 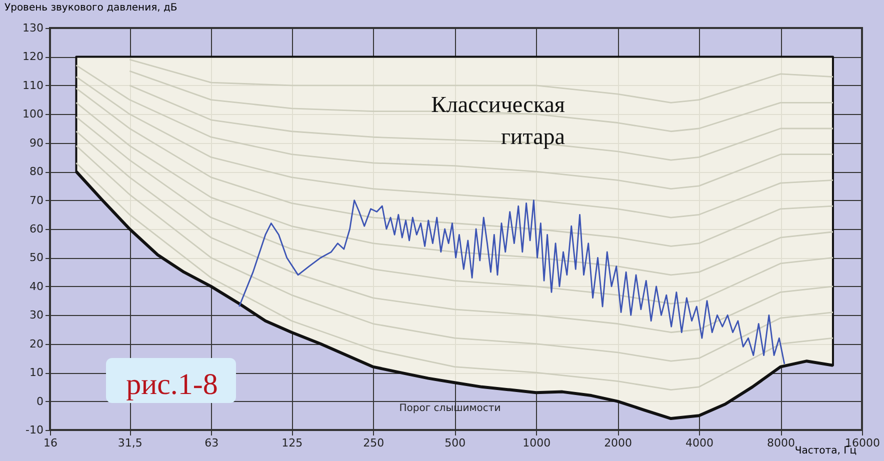 What do you see at coordinates (536, 443) in the screenshot?
I see `x-tick-label: 1000` at bounding box center [536, 443].